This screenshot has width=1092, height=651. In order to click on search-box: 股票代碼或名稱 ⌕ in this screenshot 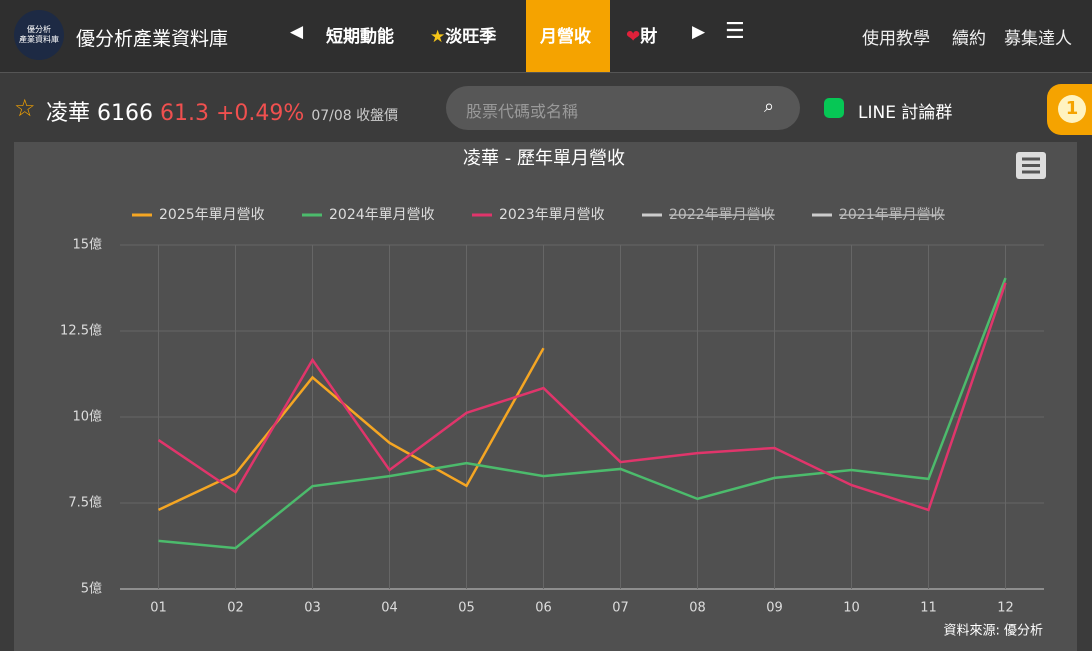, I will do `click(623, 108)`.